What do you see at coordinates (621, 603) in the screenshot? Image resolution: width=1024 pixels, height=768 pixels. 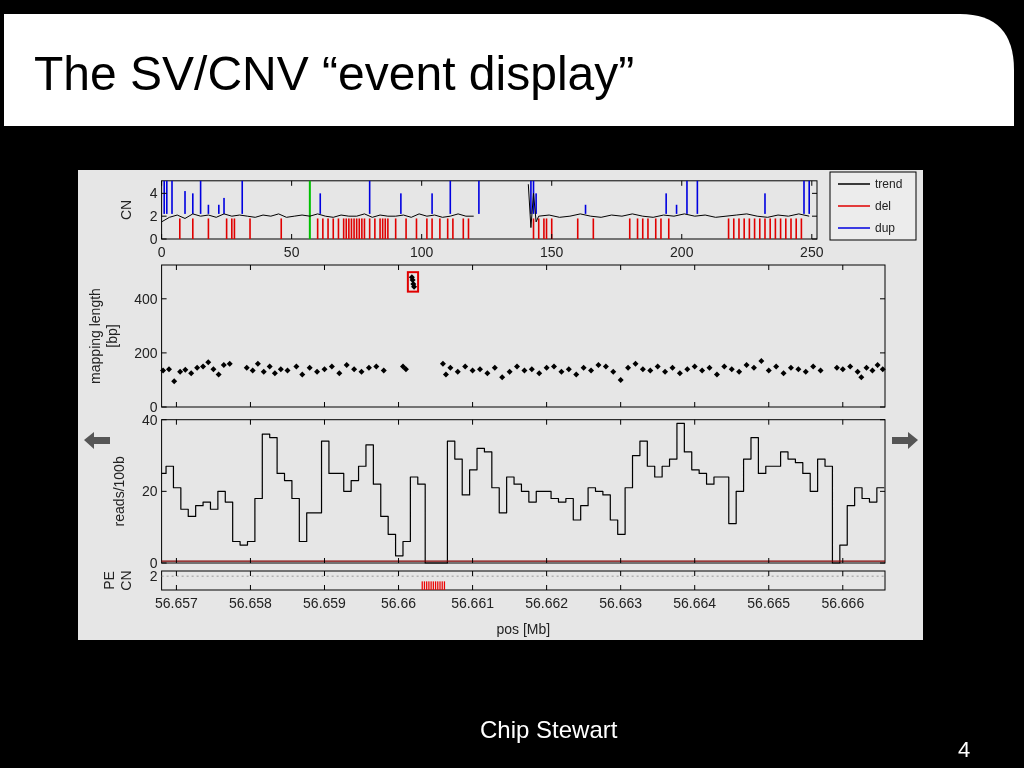 I see `x-tick-label: 56.663` at bounding box center [621, 603].